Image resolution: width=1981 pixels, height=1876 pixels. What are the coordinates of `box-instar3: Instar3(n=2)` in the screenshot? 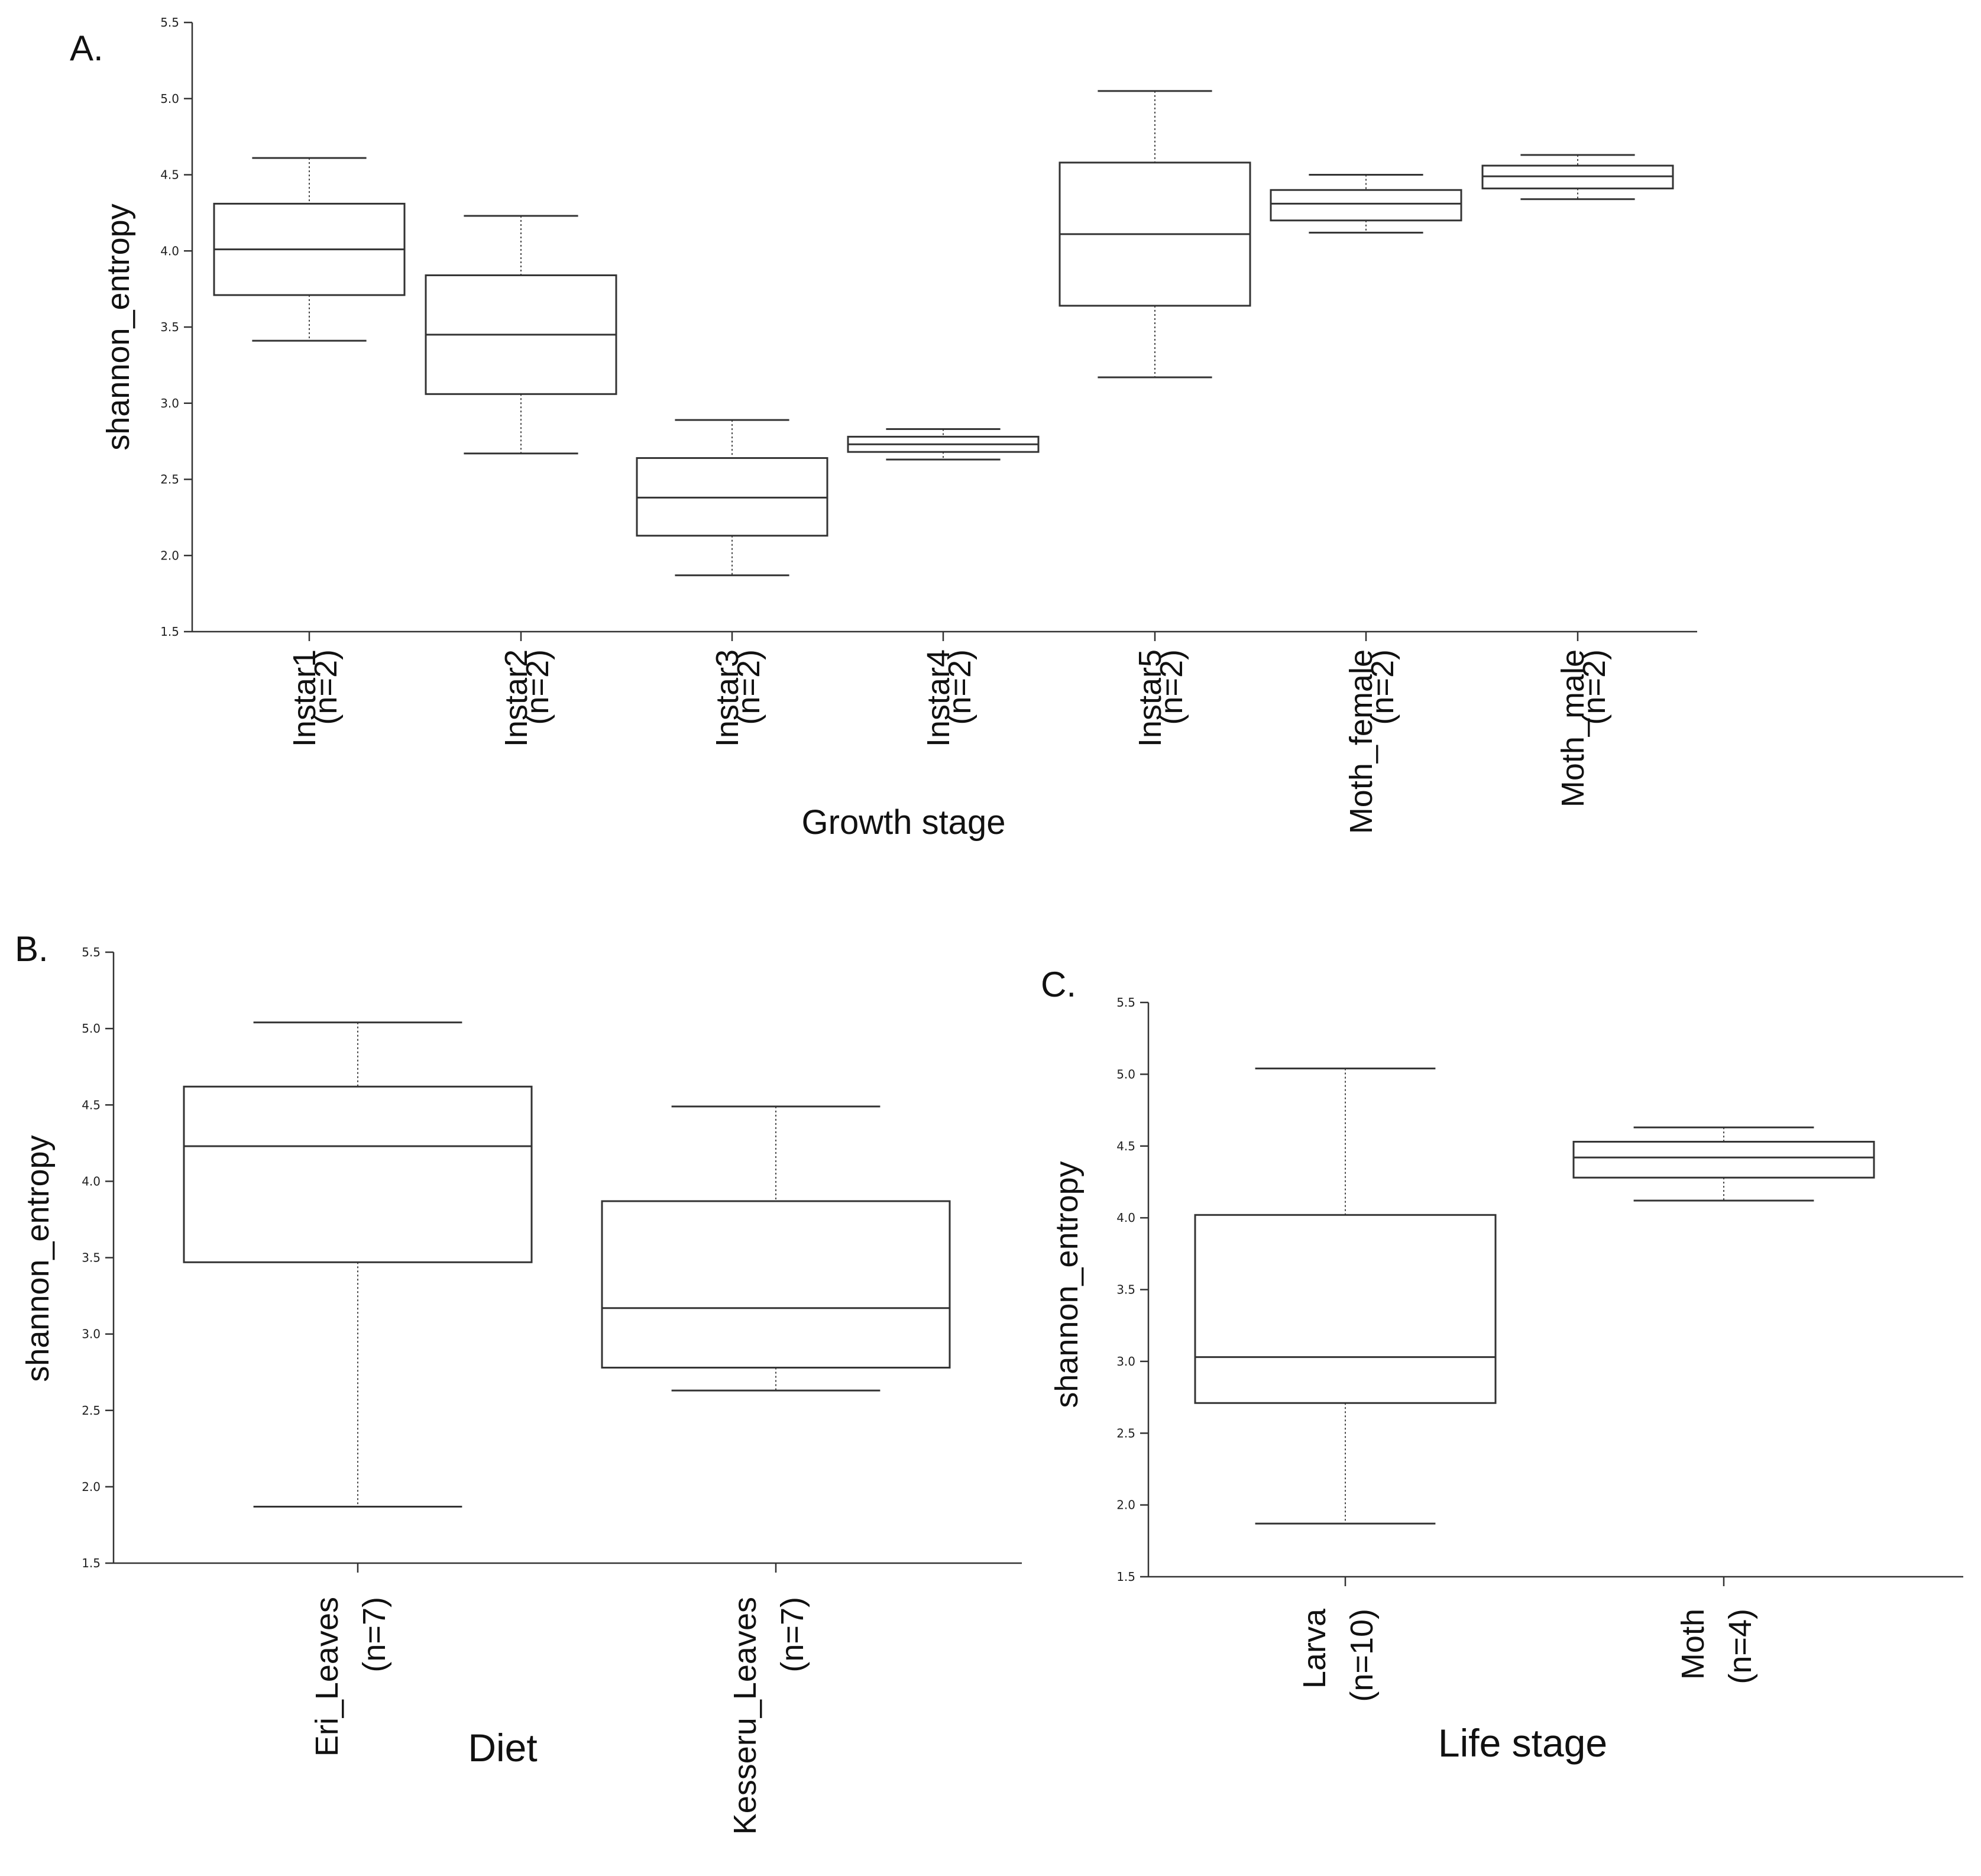 It's located at (732, 583).